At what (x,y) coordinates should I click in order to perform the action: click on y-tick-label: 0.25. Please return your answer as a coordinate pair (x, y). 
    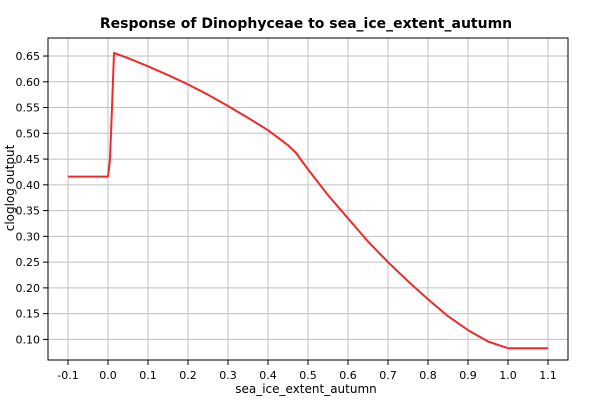
    Looking at the image, I should click on (28, 262).